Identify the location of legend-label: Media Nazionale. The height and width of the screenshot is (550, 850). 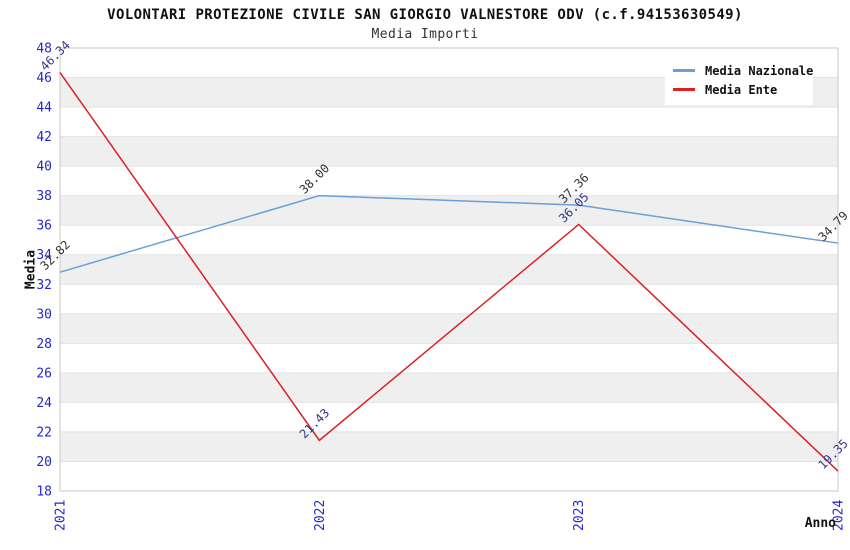
(759, 70).